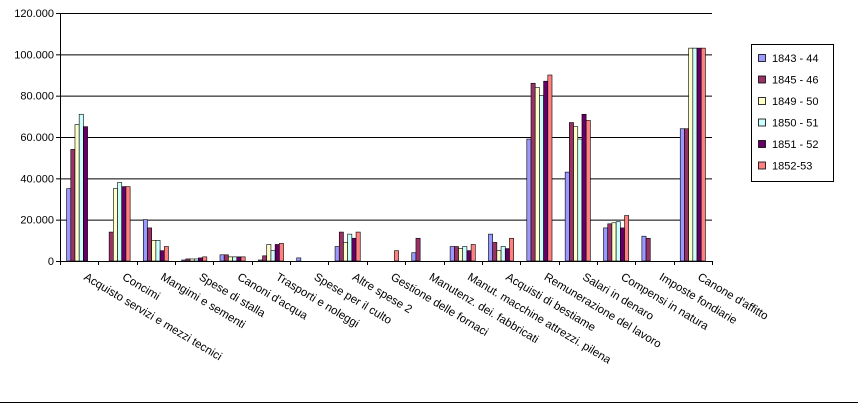 The image size is (858, 405). I want to click on legend-label: 1849 - 50, so click(795, 102).